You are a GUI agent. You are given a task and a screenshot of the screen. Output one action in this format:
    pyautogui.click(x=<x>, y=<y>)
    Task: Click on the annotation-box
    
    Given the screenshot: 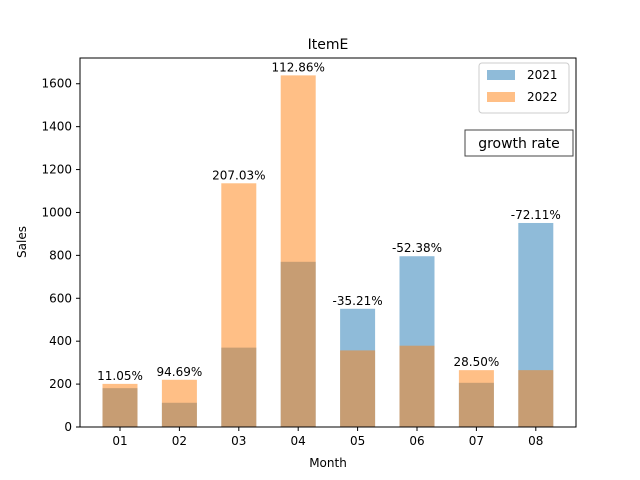 What is the action you would take?
    pyautogui.click(x=519, y=143)
    